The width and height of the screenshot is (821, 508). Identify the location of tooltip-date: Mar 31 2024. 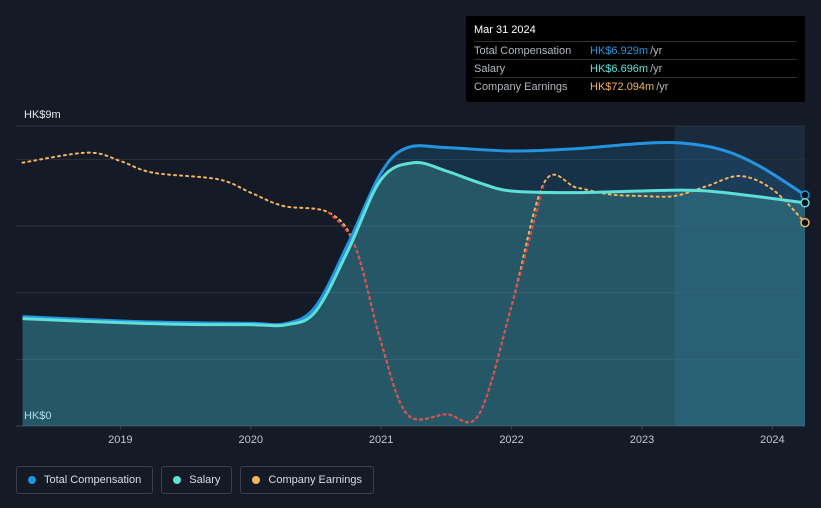
(505, 30).